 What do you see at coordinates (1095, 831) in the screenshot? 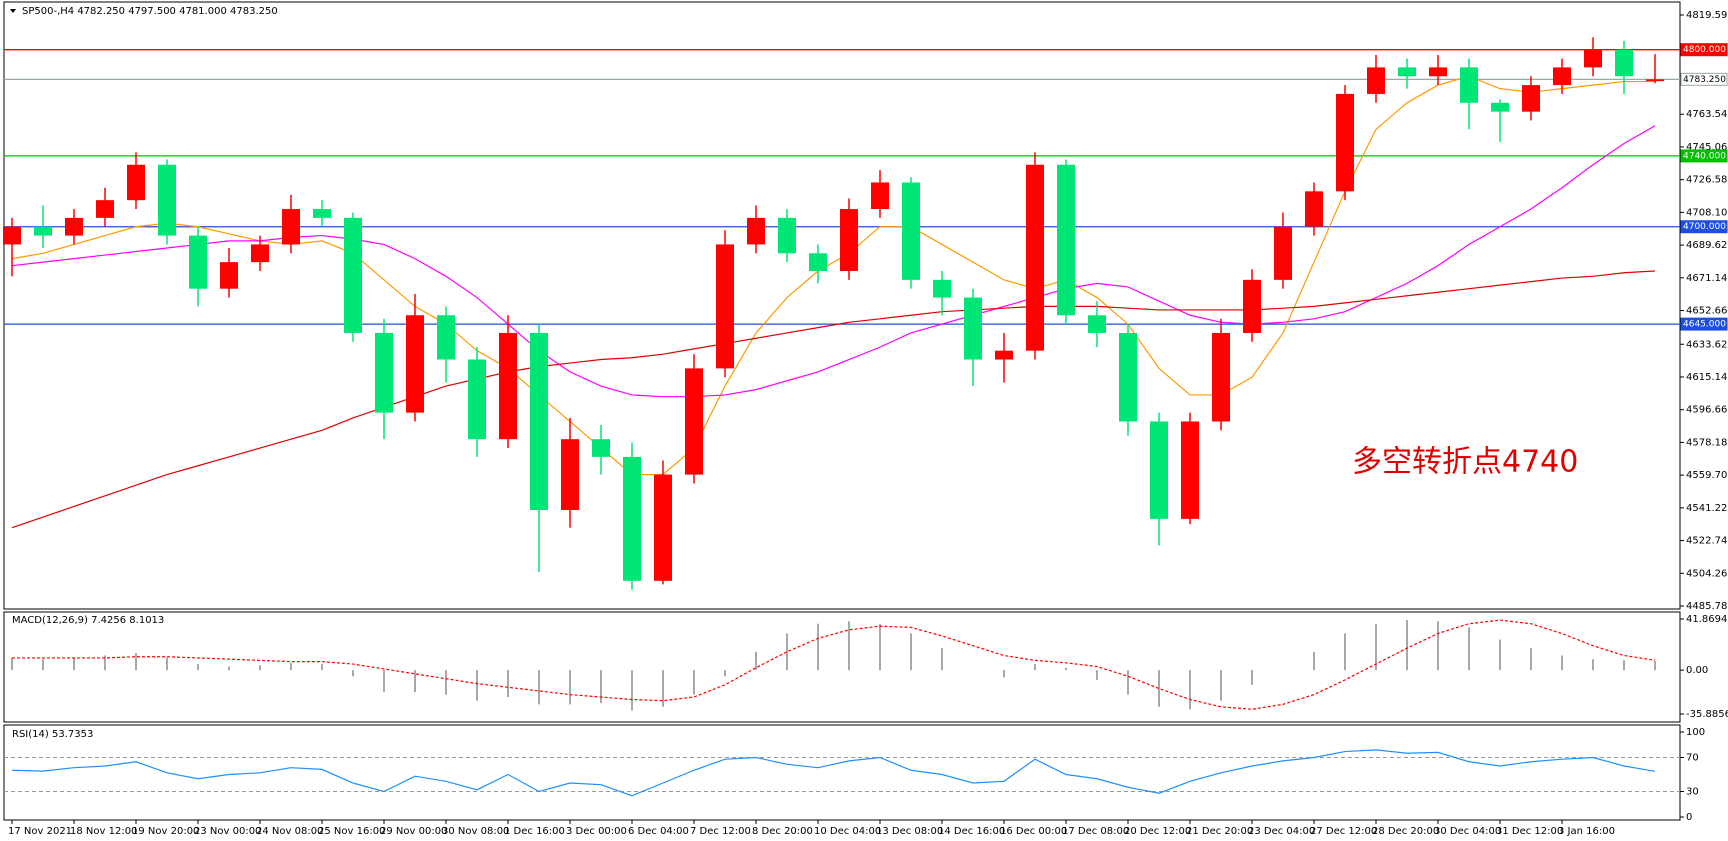
I see `x-tick-label: 17 Dec 08:00` at bounding box center [1095, 831].